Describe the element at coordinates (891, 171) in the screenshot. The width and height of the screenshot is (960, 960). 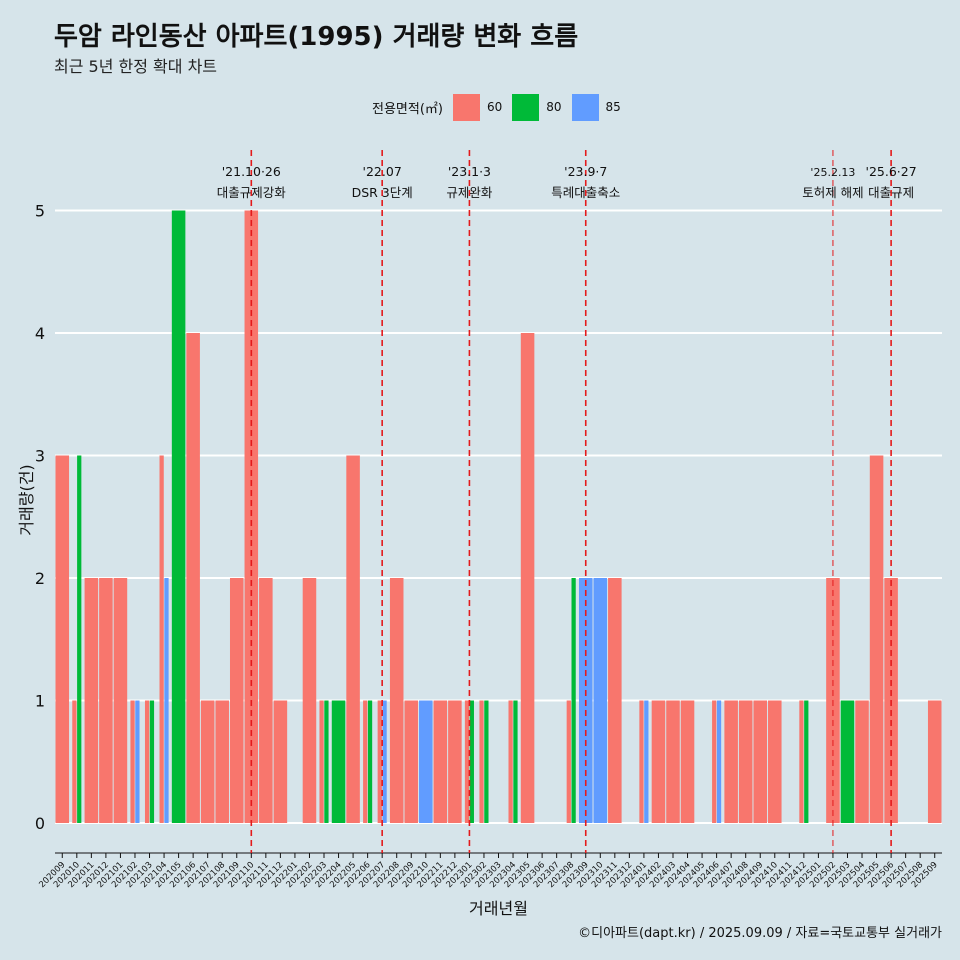
I see `event-date-202506: '25.6·27` at that location.